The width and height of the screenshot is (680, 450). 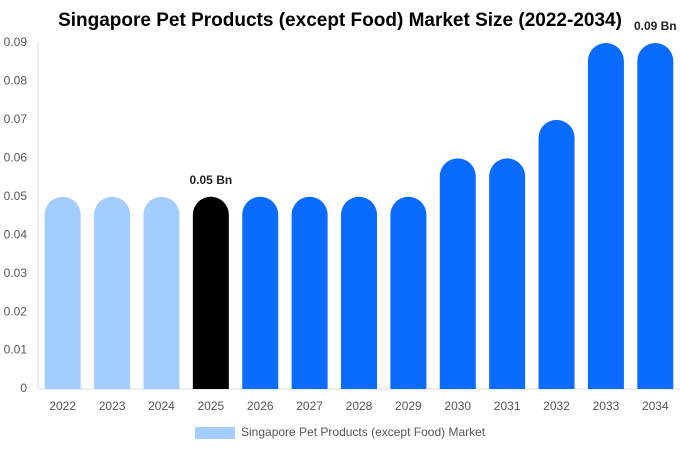 What do you see at coordinates (62, 406) in the screenshot?
I see `x-tick-label: 2022` at bounding box center [62, 406].